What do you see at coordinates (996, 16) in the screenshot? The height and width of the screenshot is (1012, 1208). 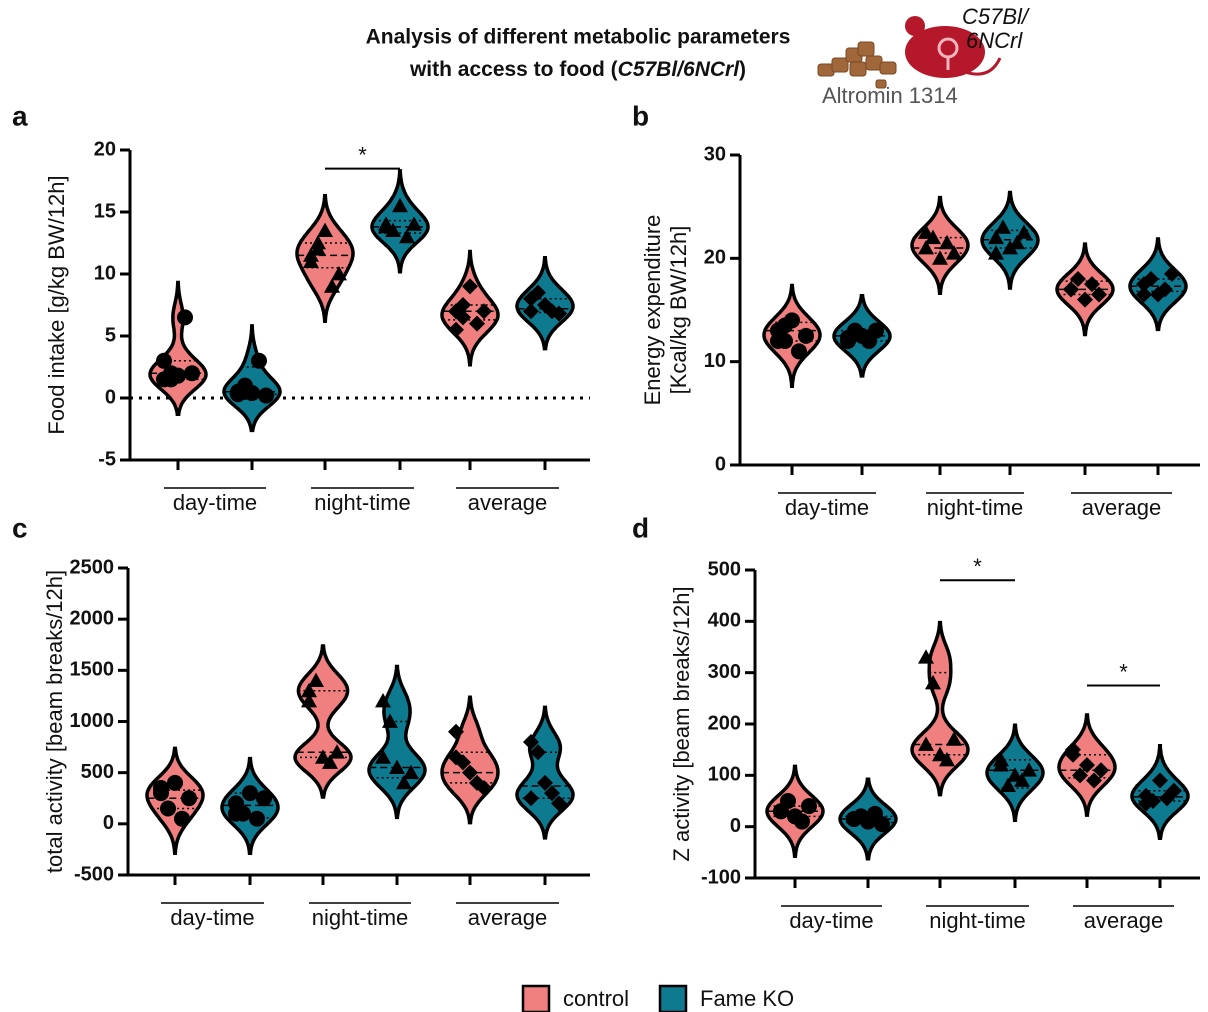 I see `icon-label: C57Bl/` at bounding box center [996, 16].